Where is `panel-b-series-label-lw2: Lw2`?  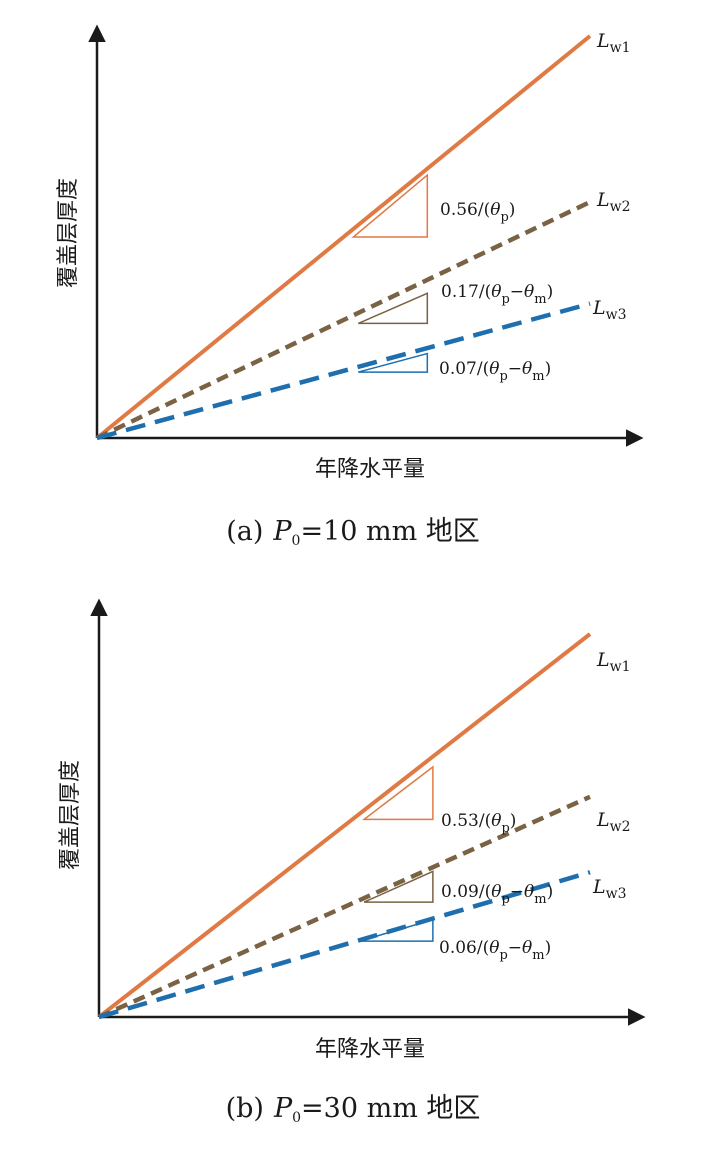 panel-b-series-label-lw2: Lw2 is located at coordinates (613, 822).